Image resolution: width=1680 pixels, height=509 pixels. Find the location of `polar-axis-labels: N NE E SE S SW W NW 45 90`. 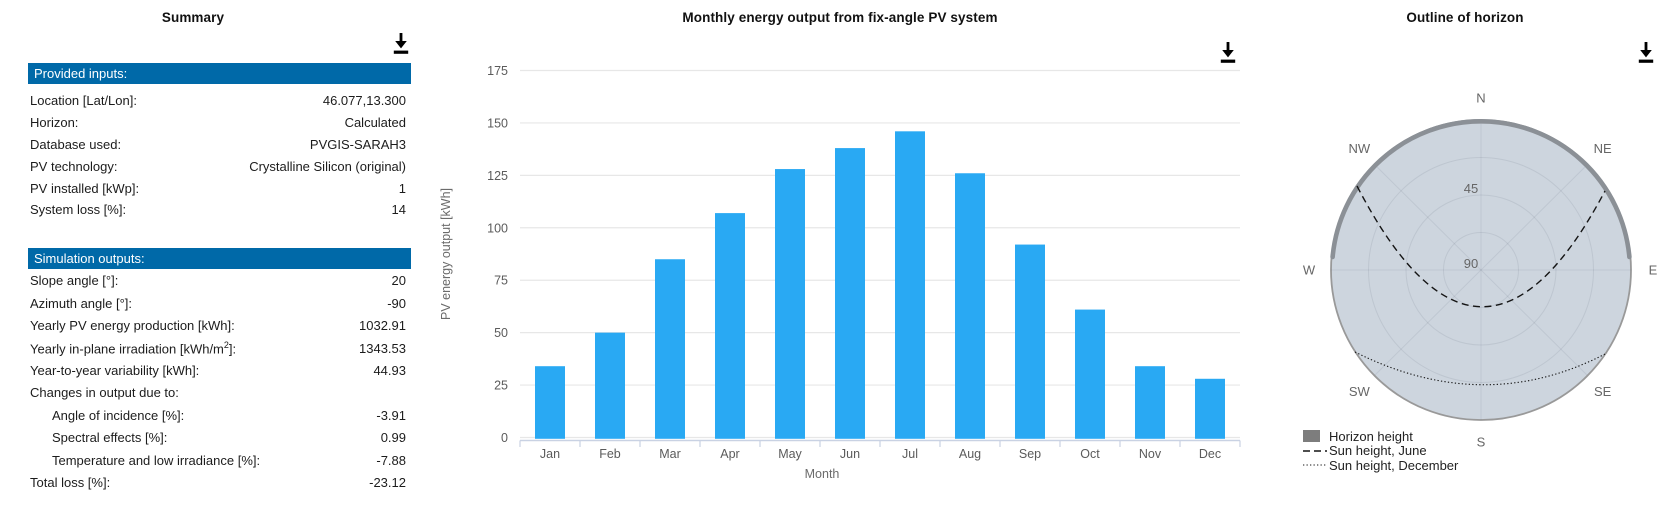

polar-axis-labels: N NE E SE S SW W NW 45 90 is located at coordinates (1480, 270).